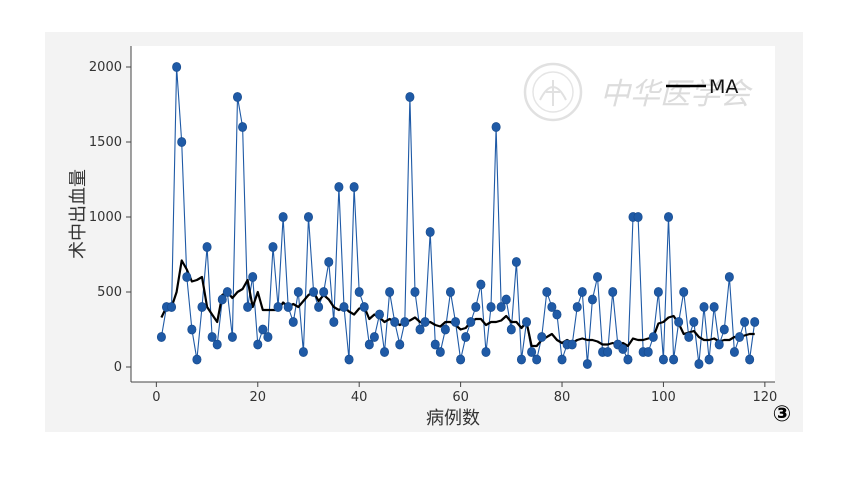 The image size is (864, 479). What do you see at coordinates (764, 397) in the screenshot?
I see `x-tick-label: 120` at bounding box center [764, 397].